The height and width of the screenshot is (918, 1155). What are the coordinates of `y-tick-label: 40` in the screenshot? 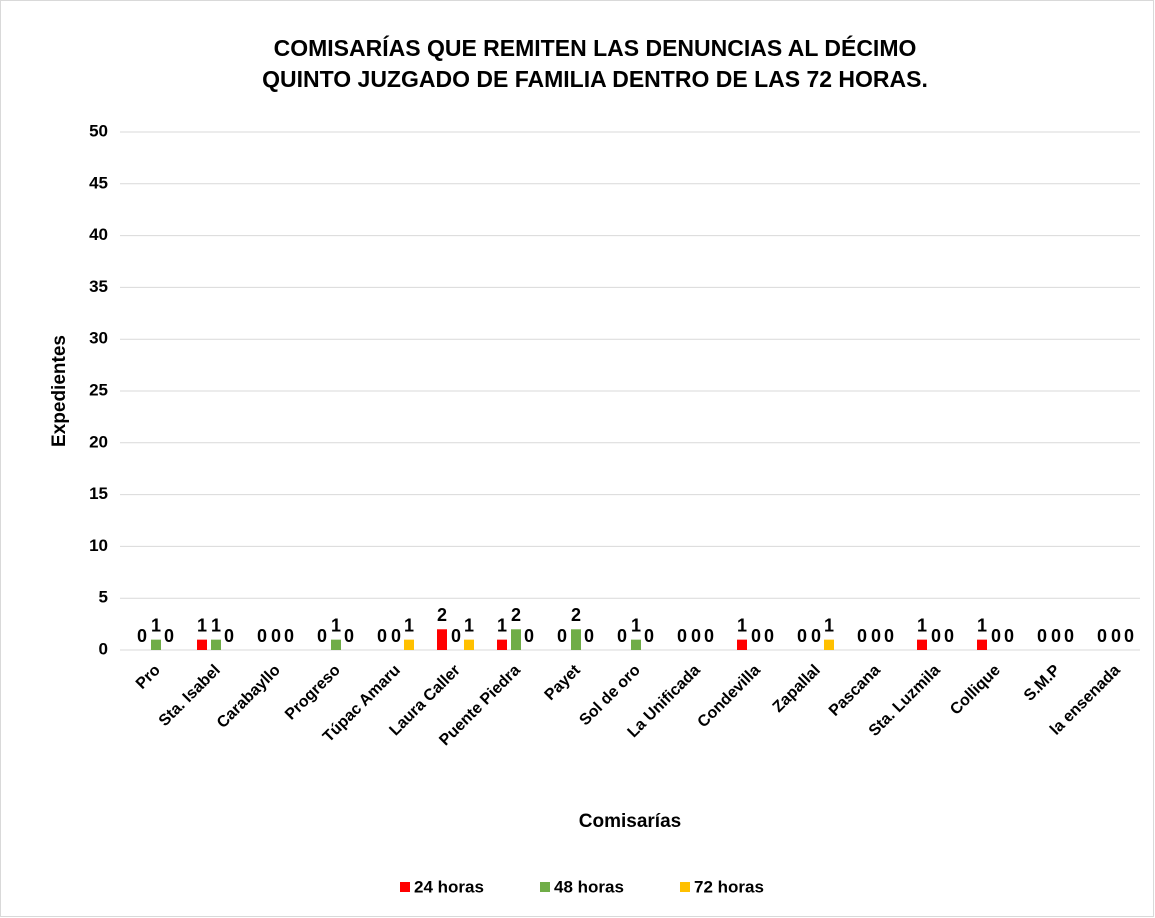 It's located at (98, 234).